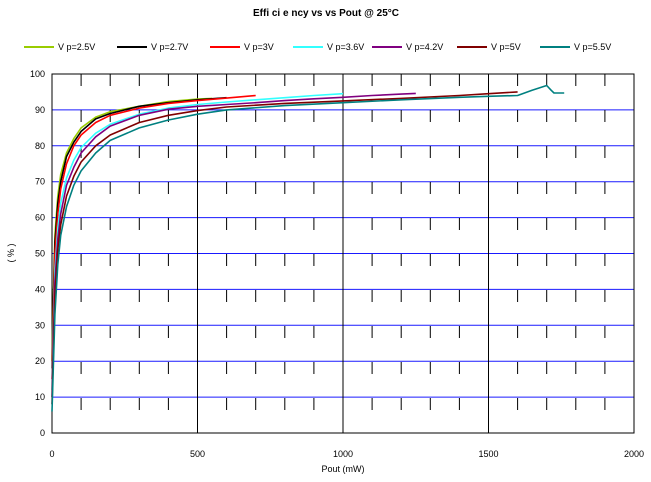 Image resolution: width=651 pixels, height=482 pixels. I want to click on legend-item: V p=5V, so click(489, 47).